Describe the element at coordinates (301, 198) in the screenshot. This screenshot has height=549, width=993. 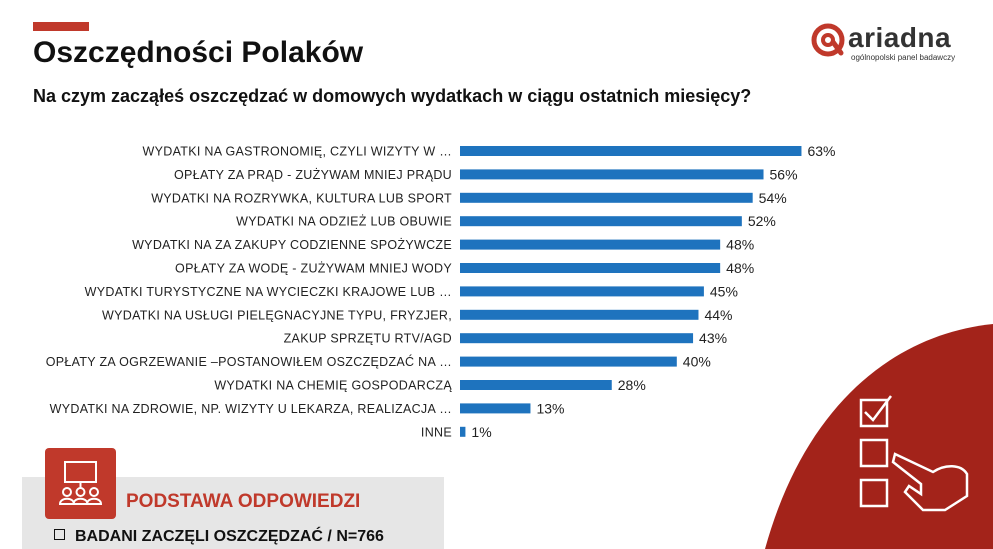
I see `category-label: WYDATKI NA ROZRYWKA, KULTURA LUB SPORT` at that location.